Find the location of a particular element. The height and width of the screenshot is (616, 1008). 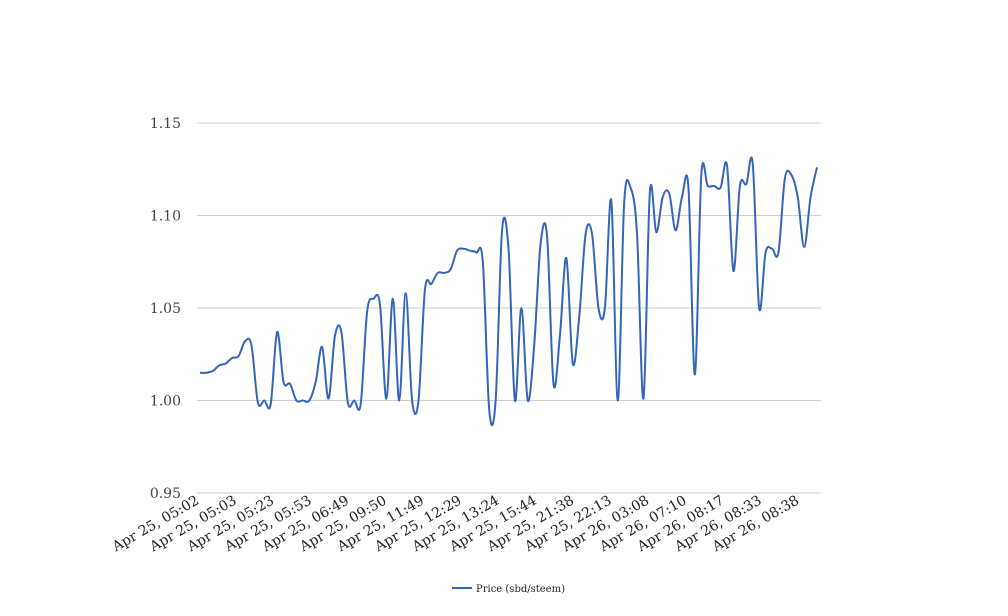

y-tick-label: 1.05 is located at coordinates (165, 309).